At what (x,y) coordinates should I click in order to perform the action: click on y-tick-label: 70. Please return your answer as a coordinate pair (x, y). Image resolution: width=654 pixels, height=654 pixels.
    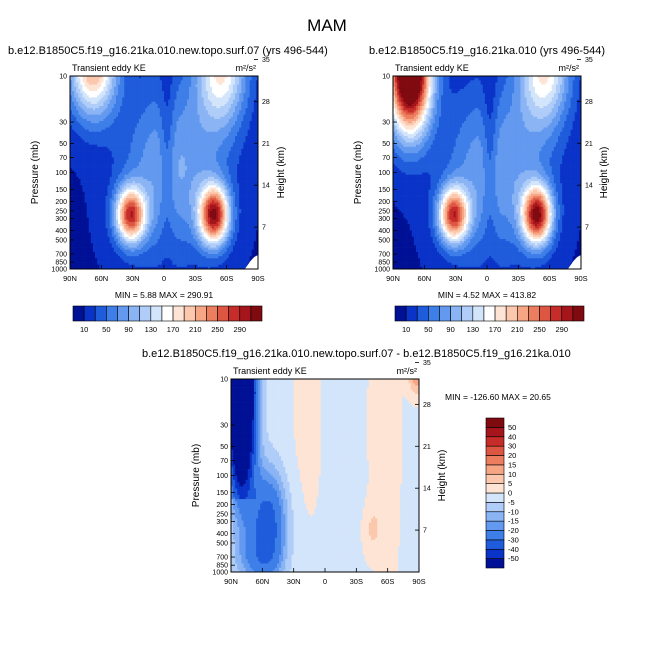
    Looking at the image, I should click on (386, 158).